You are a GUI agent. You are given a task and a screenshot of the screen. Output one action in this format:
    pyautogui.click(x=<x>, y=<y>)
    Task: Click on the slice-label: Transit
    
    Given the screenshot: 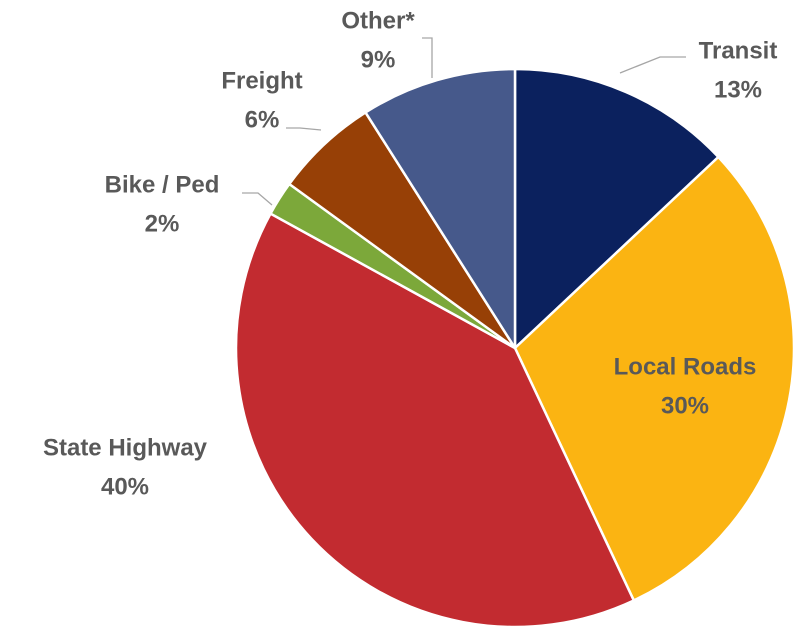 What is the action you would take?
    pyautogui.click(x=738, y=50)
    